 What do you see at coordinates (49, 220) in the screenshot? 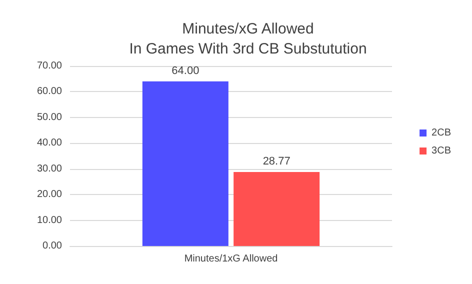
I see `y-tick-label: 10.00` at bounding box center [49, 220].